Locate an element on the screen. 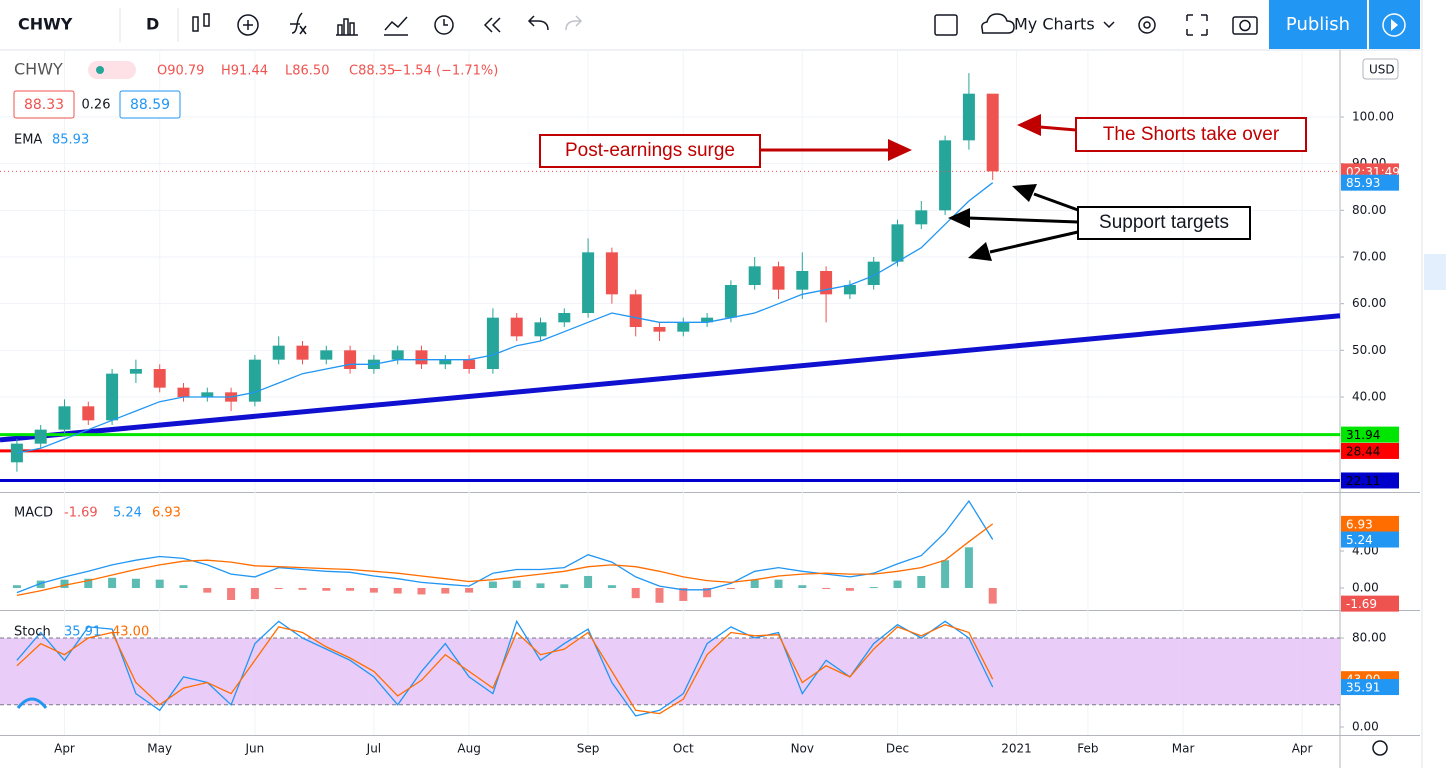 The width and height of the screenshot is (1446, 768). price-badge-label: 31.94 is located at coordinates (1363, 435).